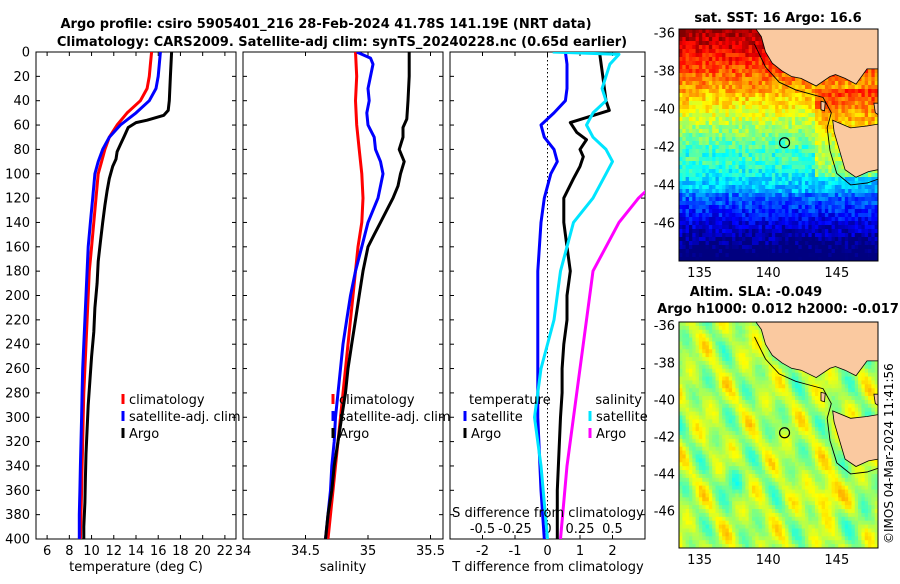 The height and width of the screenshot is (584, 900). I want to click on sla-x-tick-label: 145, so click(836, 560).